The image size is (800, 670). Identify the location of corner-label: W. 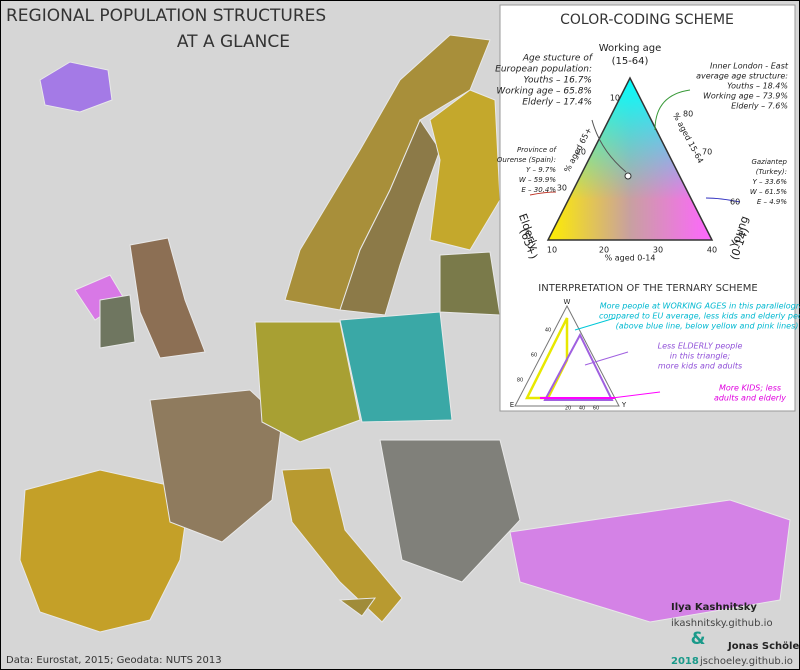
(567, 302).